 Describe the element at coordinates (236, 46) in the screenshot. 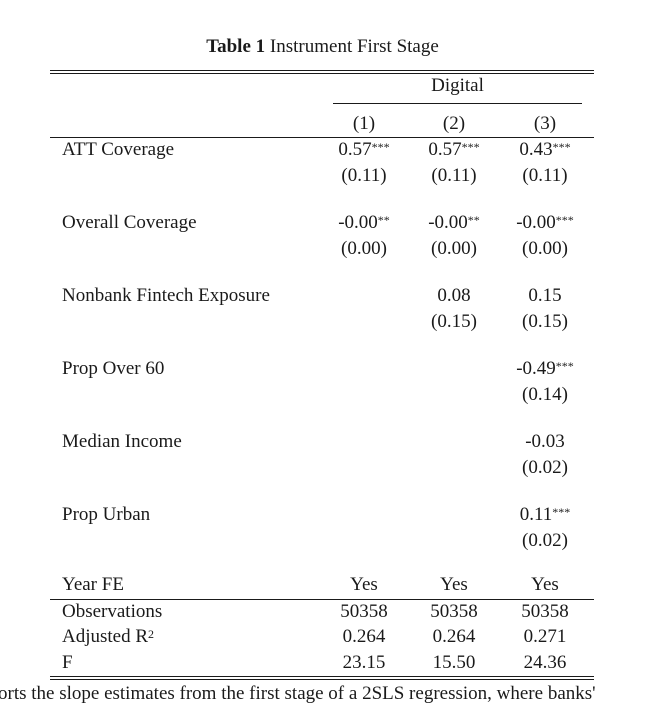

I see `table-number: Table 1` at that location.